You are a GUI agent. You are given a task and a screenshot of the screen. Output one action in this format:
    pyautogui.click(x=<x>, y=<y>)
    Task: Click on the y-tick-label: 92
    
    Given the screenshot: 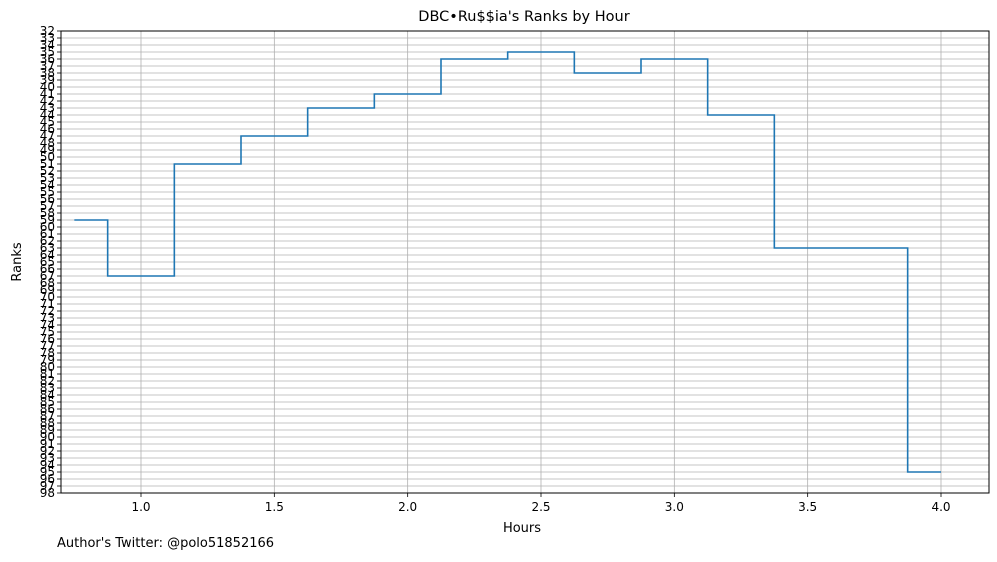 What is the action you would take?
    pyautogui.click(x=47, y=451)
    